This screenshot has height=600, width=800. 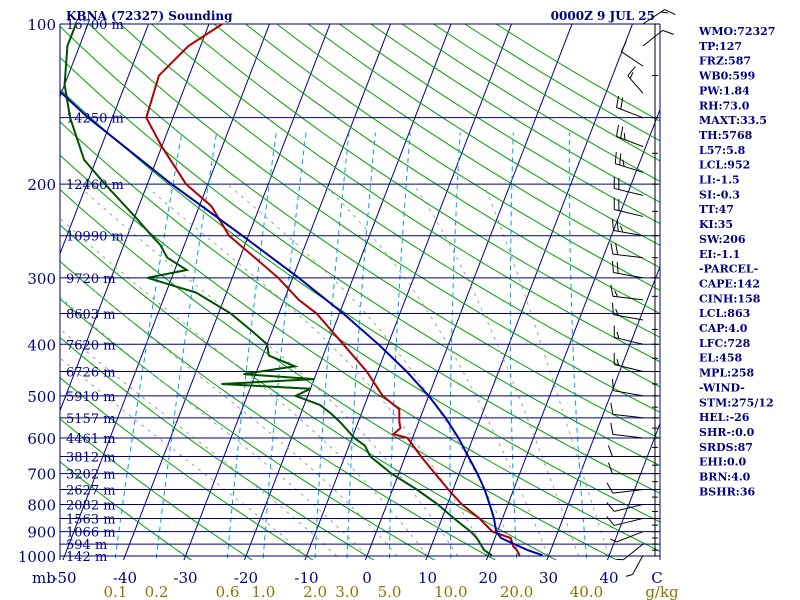 What do you see at coordinates (95, 237) in the screenshot?
I see `height-label: 10990 m` at bounding box center [95, 237].